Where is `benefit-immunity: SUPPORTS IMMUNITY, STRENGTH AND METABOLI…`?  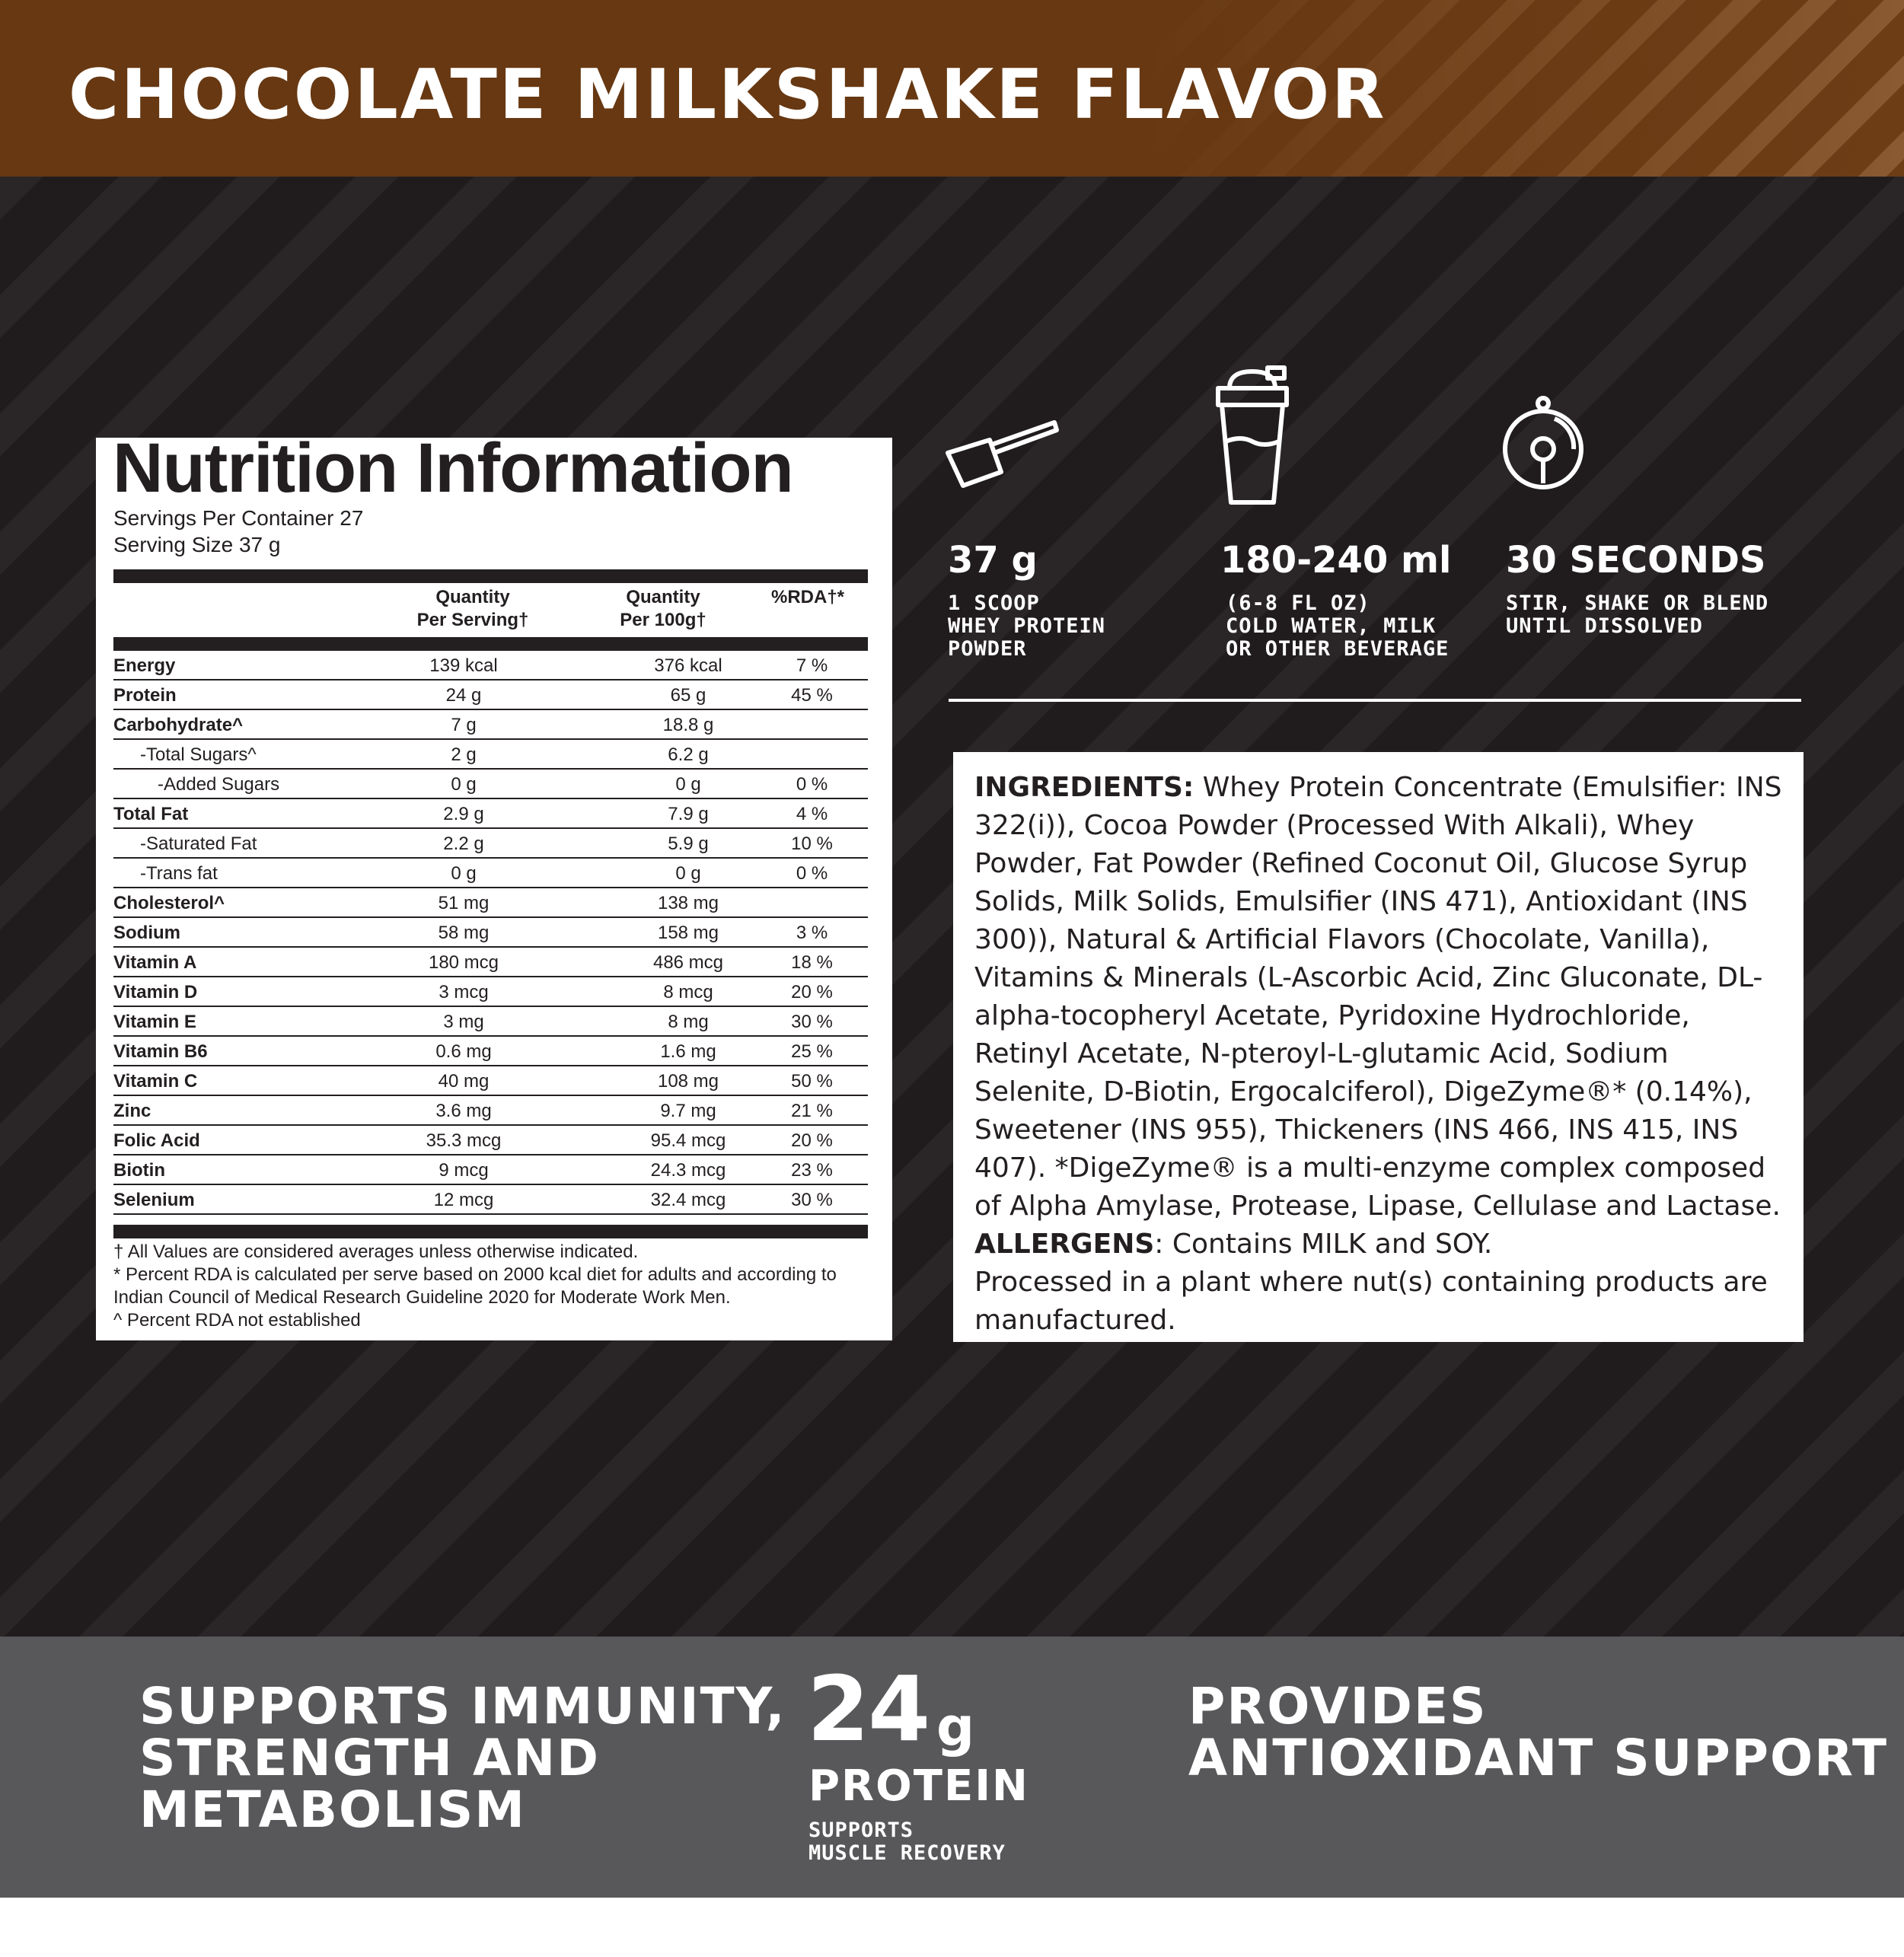
benefit-immunity: SUPPORTS IMMUNITY, STRENGTH AND METABOLI… is located at coordinates (462, 1758).